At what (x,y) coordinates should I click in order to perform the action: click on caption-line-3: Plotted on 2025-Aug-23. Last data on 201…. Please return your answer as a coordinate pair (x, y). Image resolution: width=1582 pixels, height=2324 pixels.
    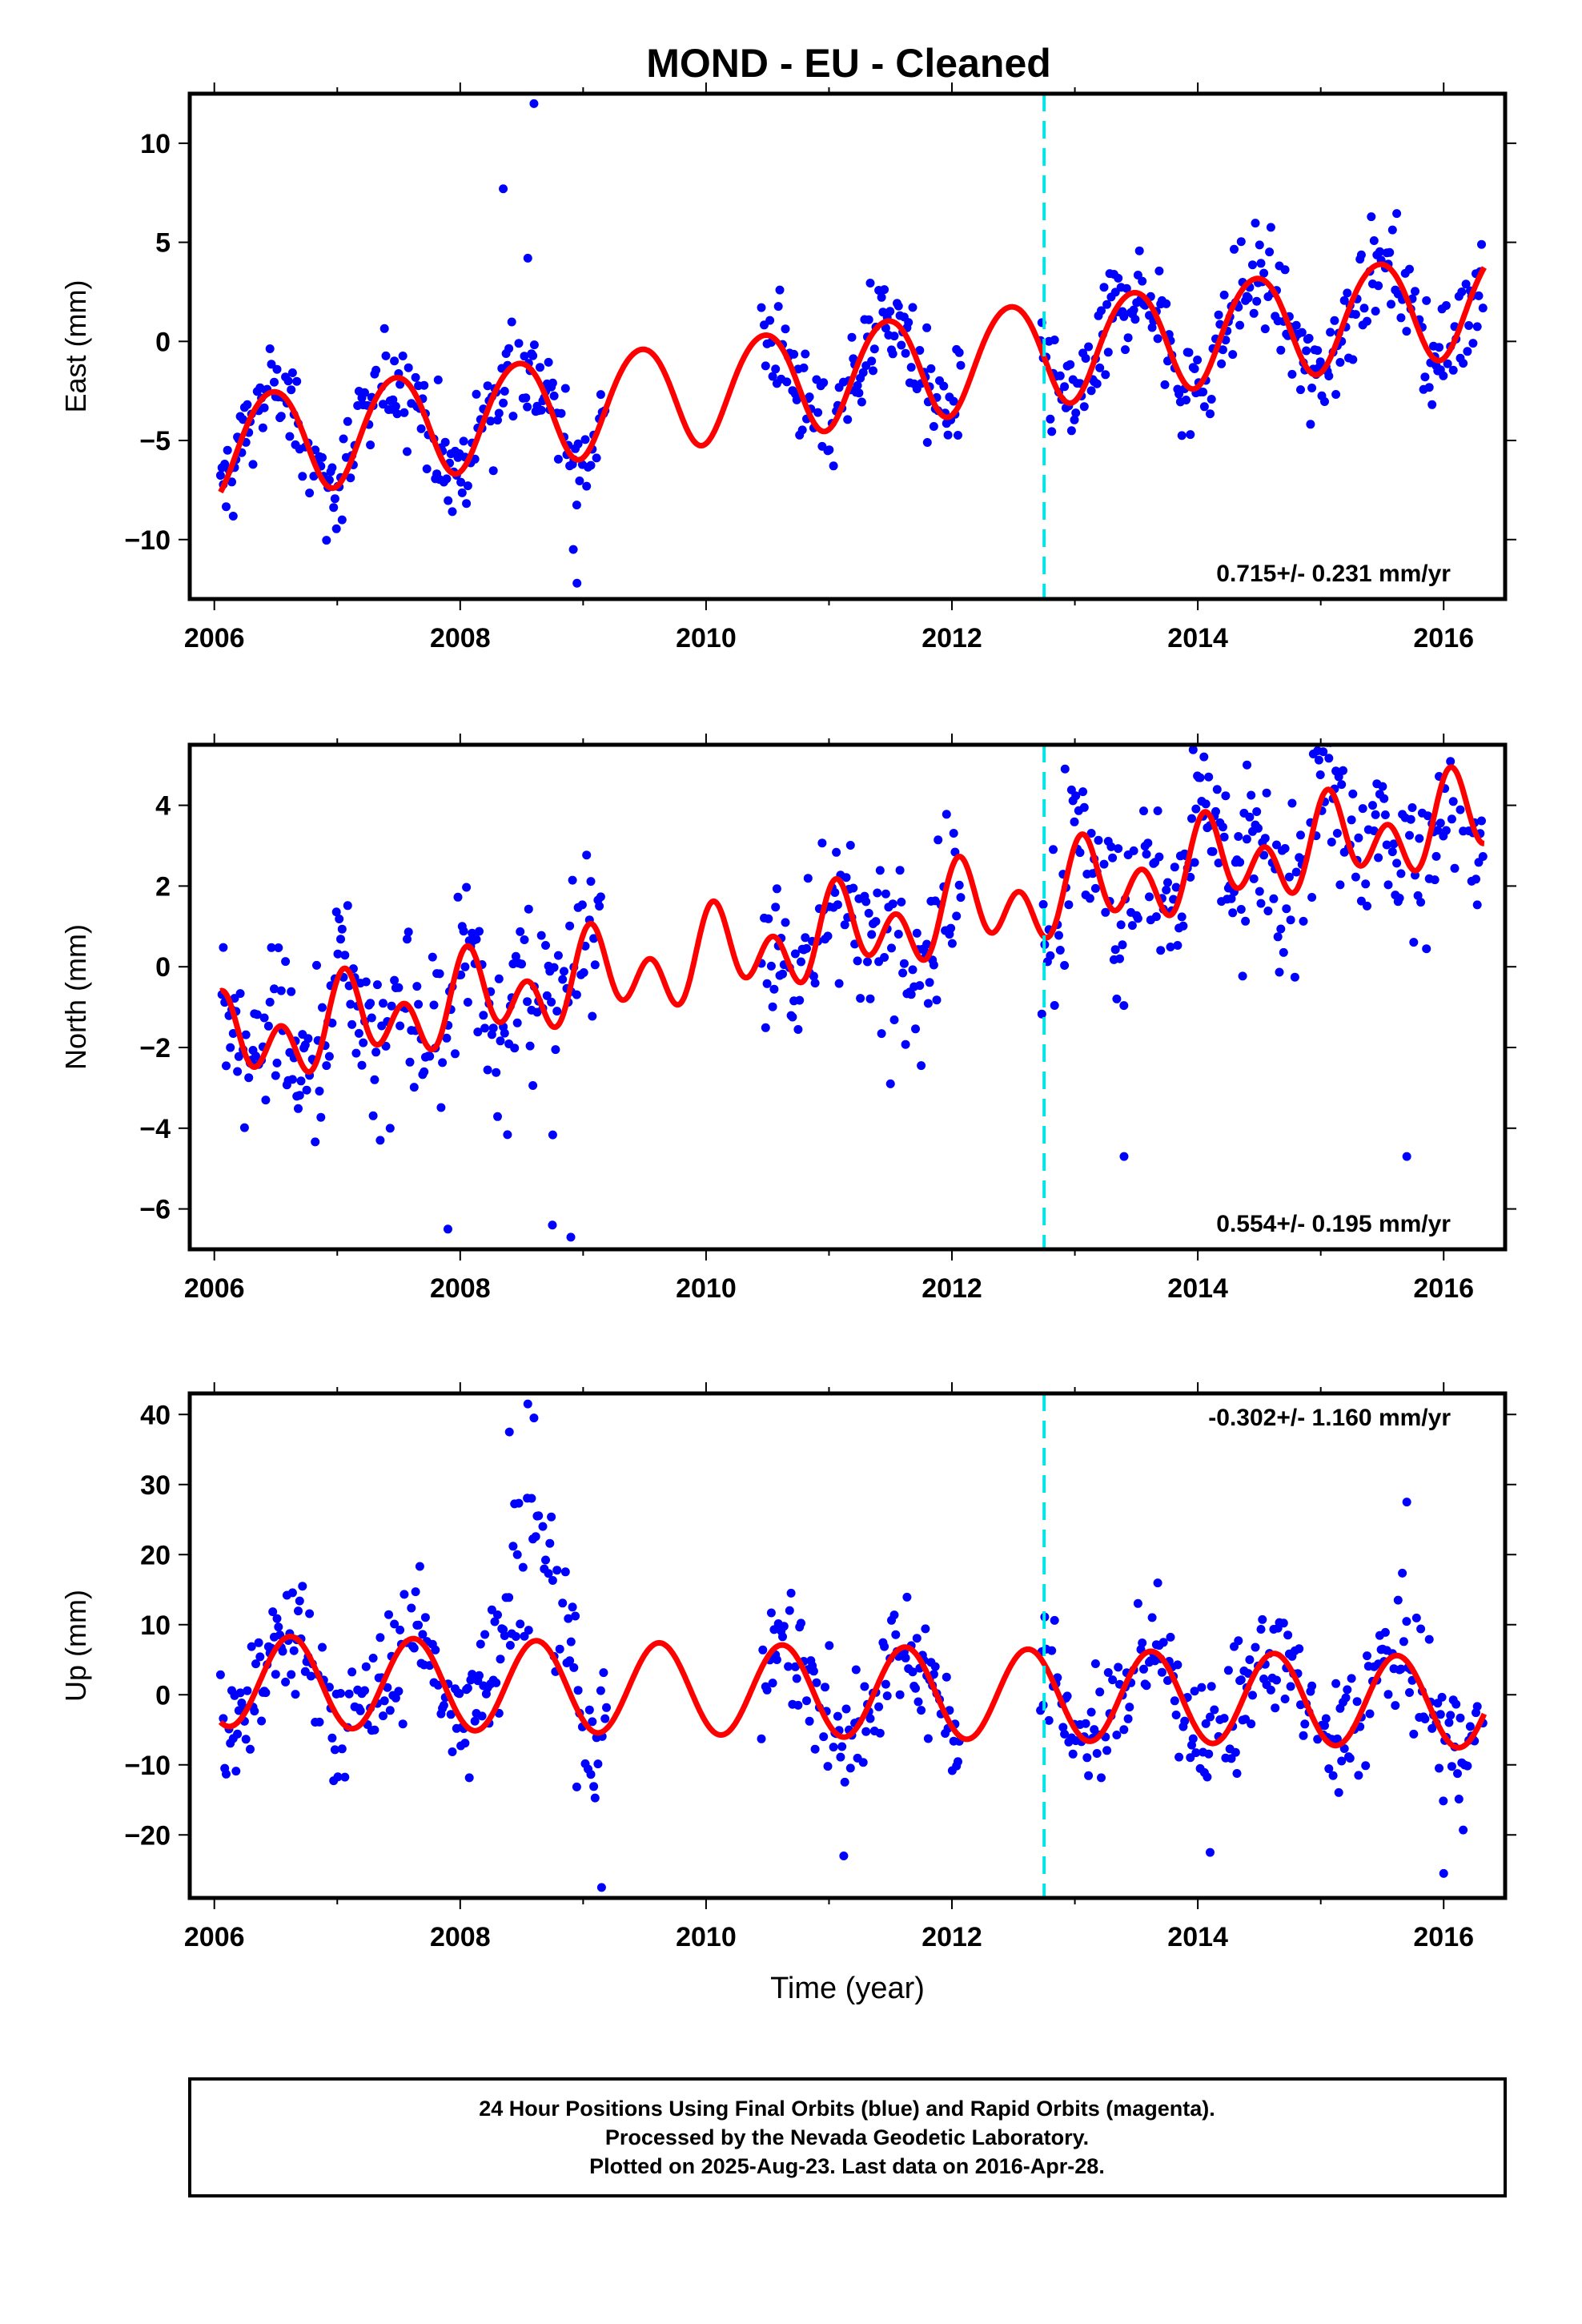
    Looking at the image, I should click on (847, 2166).